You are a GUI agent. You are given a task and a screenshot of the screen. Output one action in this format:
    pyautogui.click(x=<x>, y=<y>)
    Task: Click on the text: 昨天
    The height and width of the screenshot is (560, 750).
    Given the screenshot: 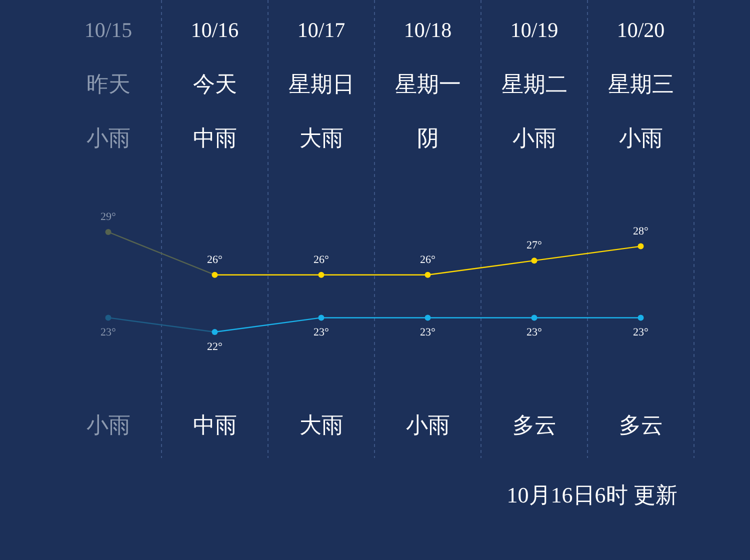 What is the action you would take?
    pyautogui.click(x=108, y=84)
    